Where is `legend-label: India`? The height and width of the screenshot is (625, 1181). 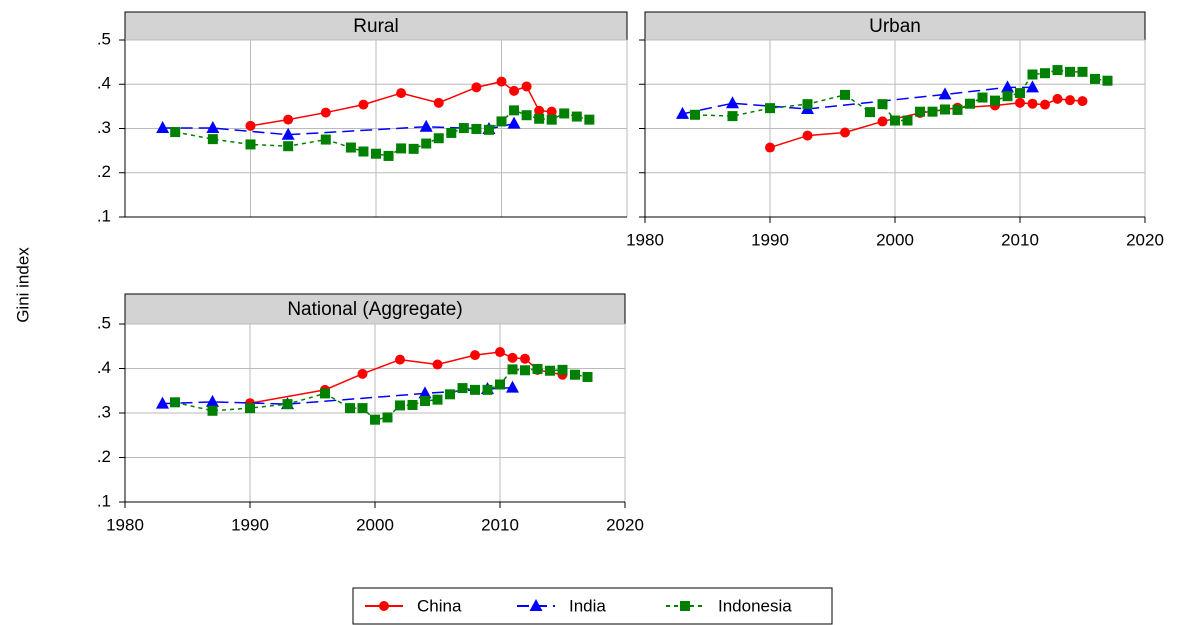
legend-label: India is located at coordinates (587, 605).